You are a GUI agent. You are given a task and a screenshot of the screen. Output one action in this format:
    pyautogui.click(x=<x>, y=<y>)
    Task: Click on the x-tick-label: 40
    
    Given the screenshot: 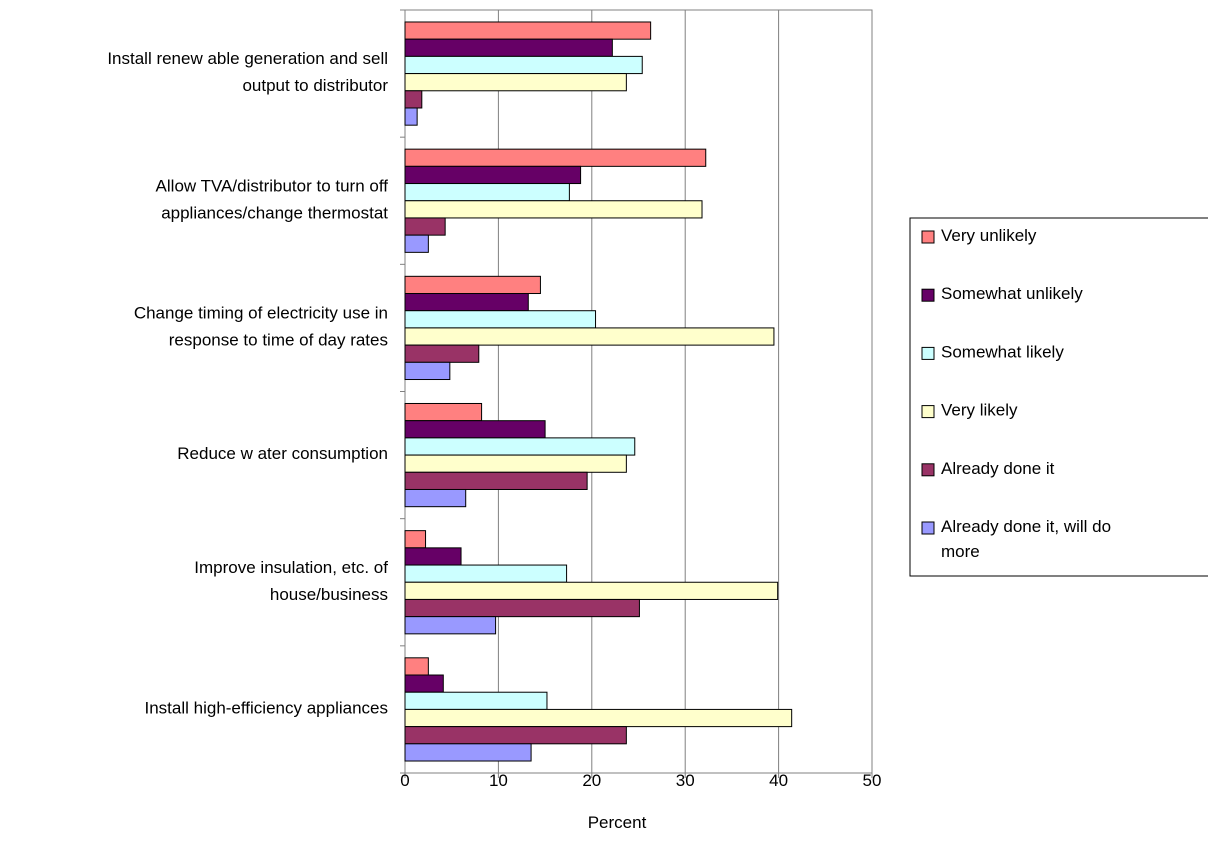 What is the action you would take?
    pyautogui.click(x=778, y=780)
    